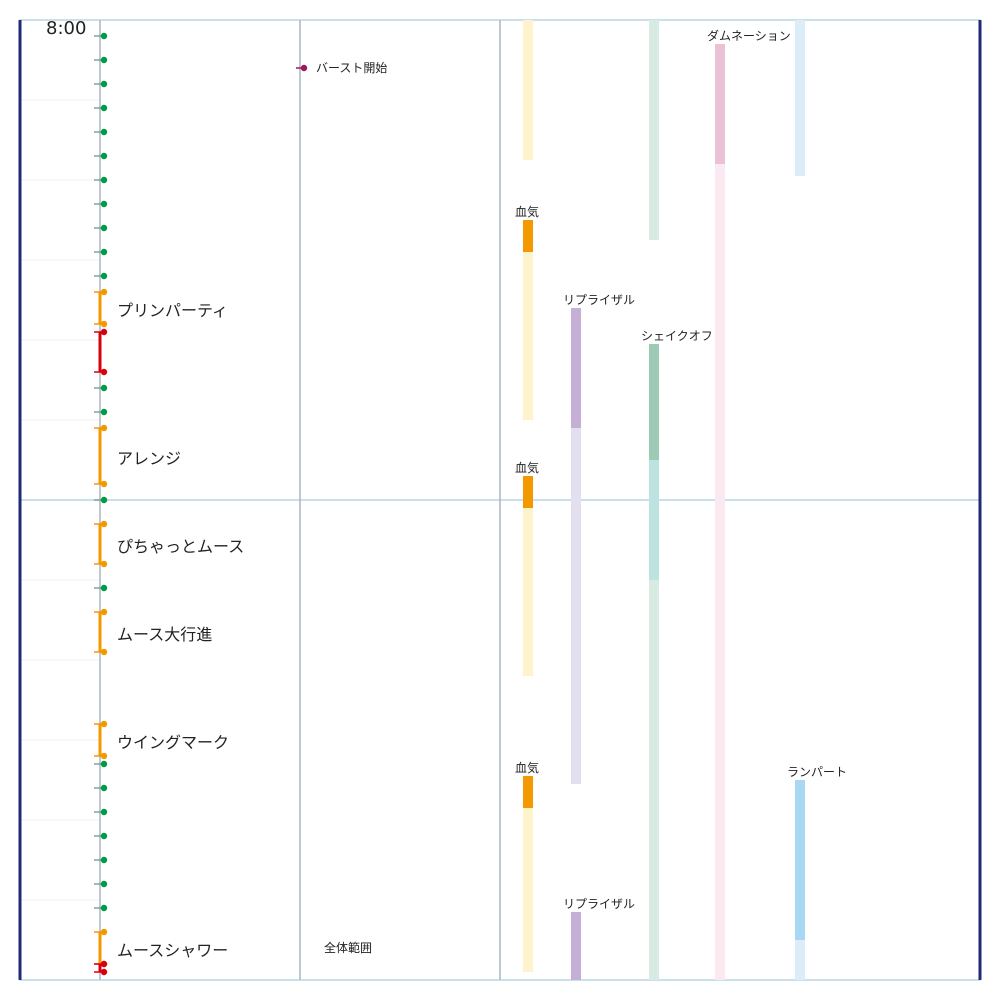  I want to click on mitigation-label: ランパート, so click(817, 772).